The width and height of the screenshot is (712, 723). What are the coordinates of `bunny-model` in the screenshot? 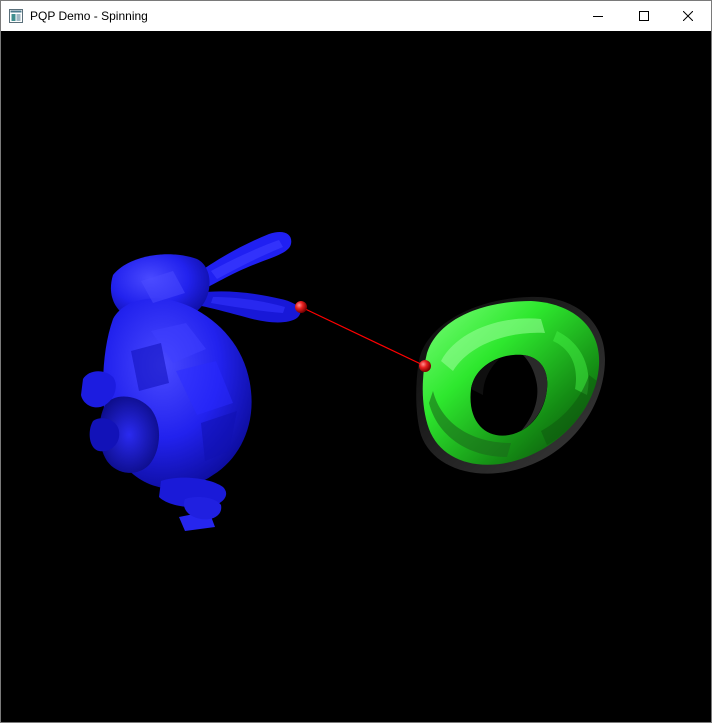 It's located at (191, 381).